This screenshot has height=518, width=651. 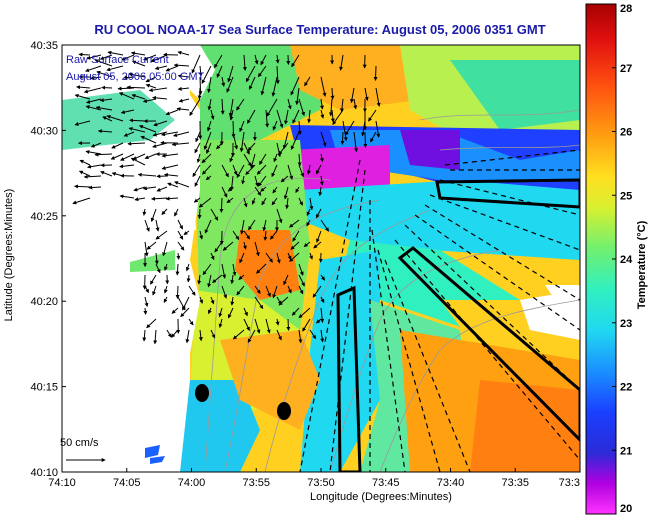 I want to click on colorbar-tick-label: 24, so click(x=626, y=260).